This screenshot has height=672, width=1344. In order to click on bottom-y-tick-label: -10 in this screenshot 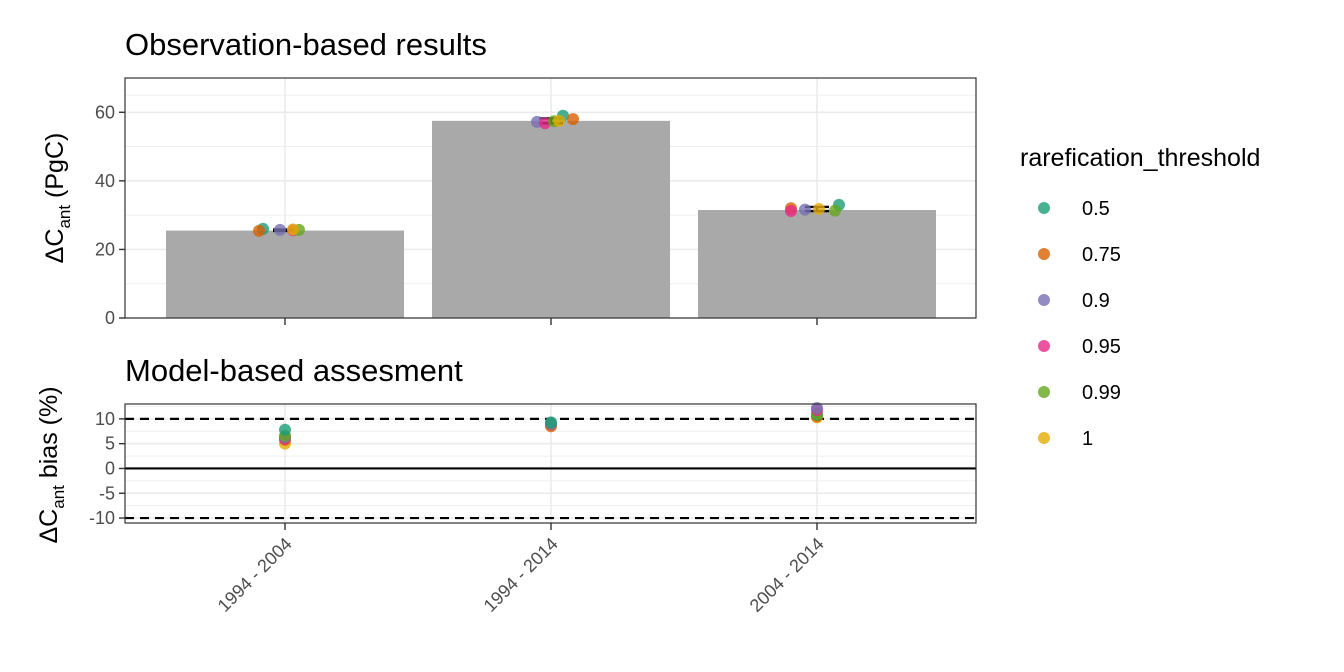, I will do `click(102, 518)`.